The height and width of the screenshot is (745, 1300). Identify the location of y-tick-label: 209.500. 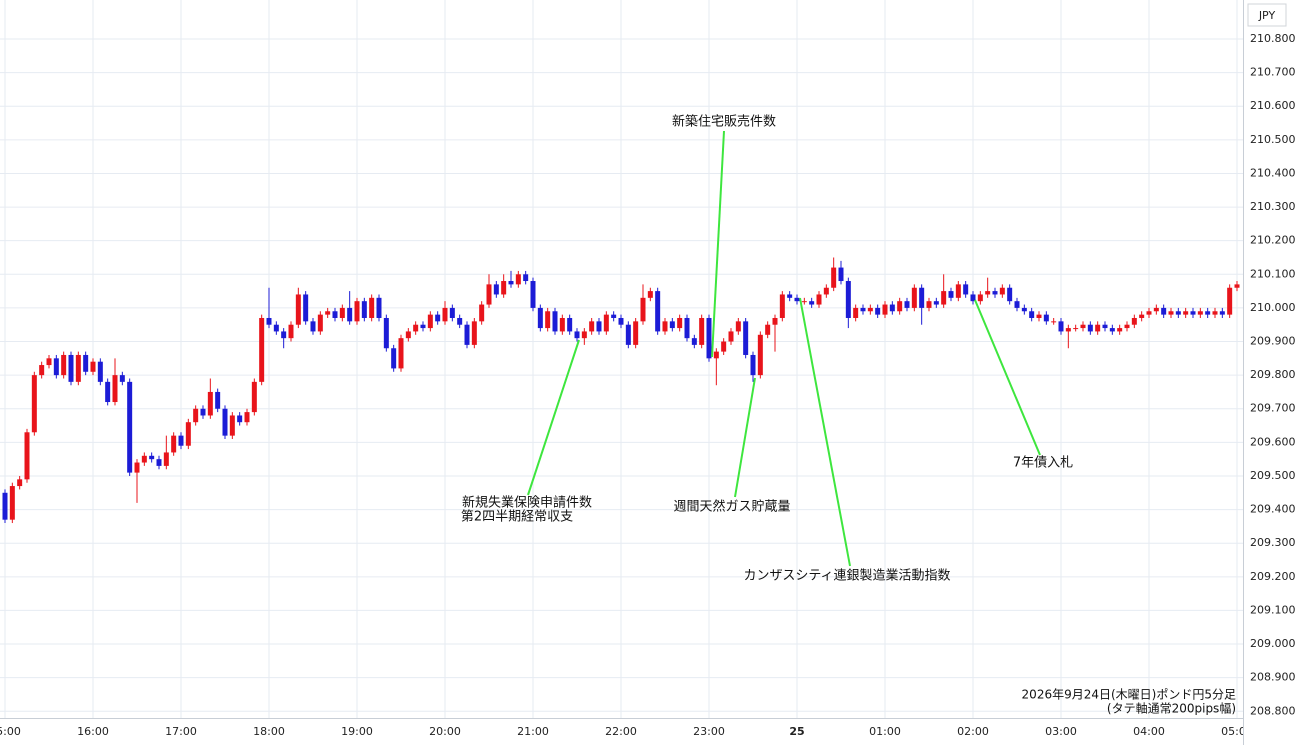
(1273, 475).